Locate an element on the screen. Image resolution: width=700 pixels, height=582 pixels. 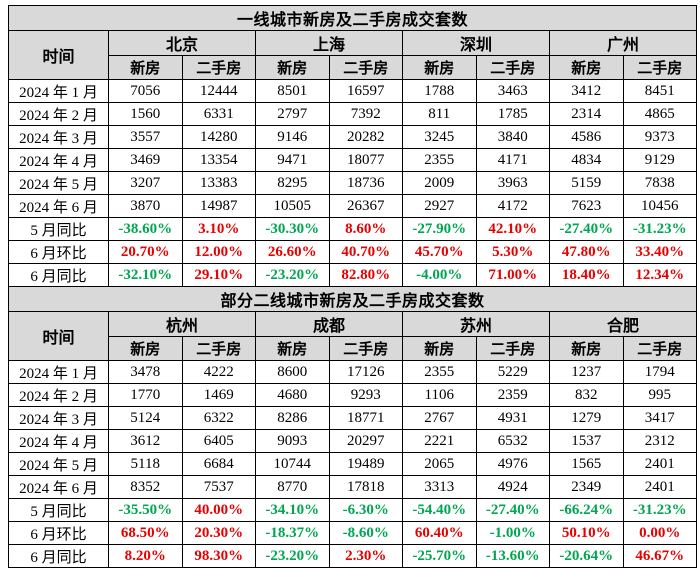
cell-value: 8286 is located at coordinates (292, 418).